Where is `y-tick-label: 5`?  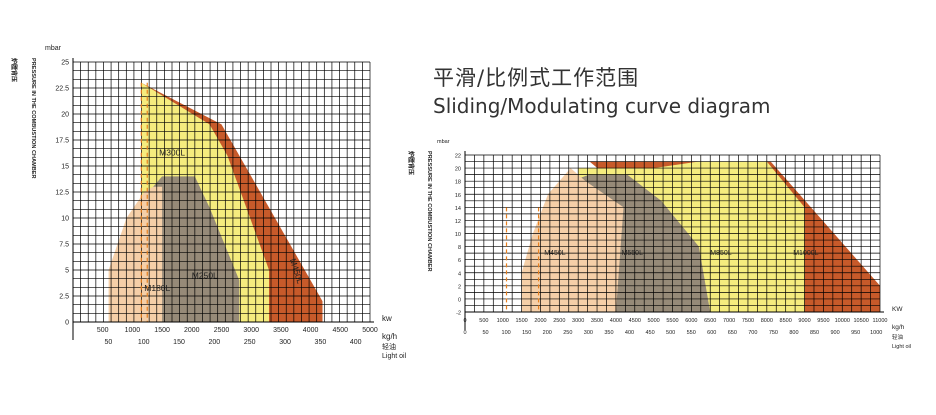
y-tick-label: 5 is located at coordinates (67, 271).